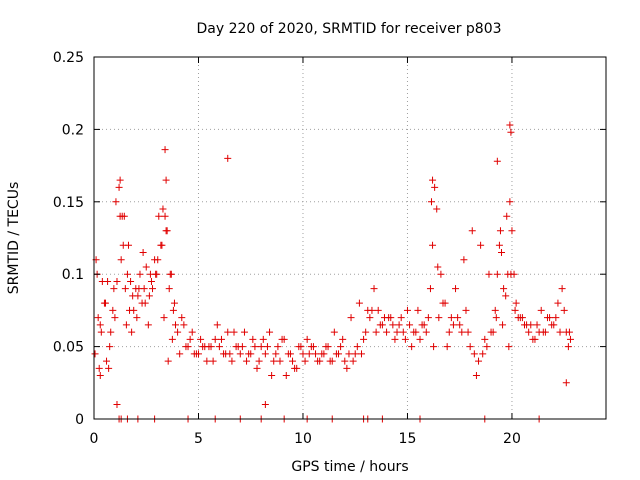  Describe the element at coordinates (303, 439) in the screenshot. I see `x-tick-label: 10` at that location.